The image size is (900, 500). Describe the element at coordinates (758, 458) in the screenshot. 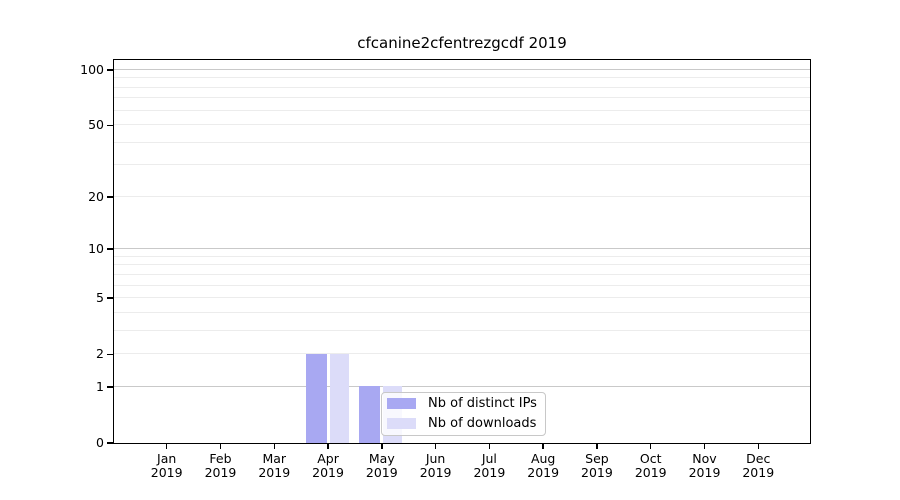

I see `xtick-label-month: Dec` at that location.